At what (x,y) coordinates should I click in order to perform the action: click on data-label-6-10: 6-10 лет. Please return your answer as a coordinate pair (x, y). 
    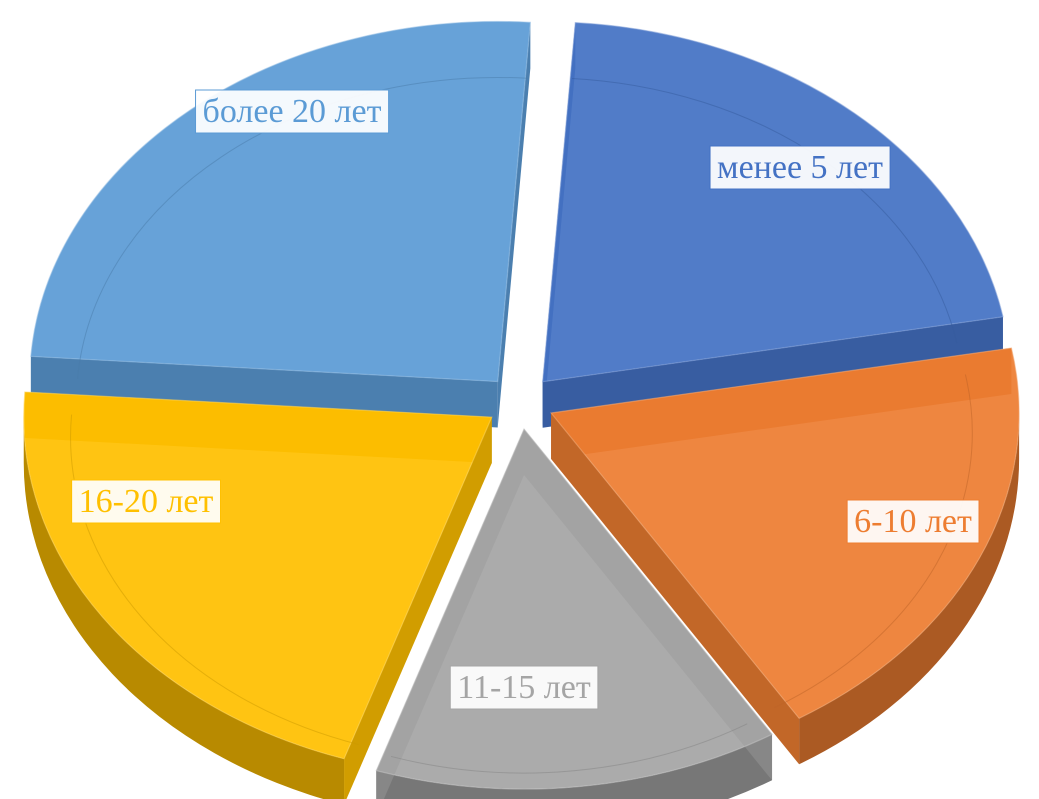
    Looking at the image, I should click on (913, 521).